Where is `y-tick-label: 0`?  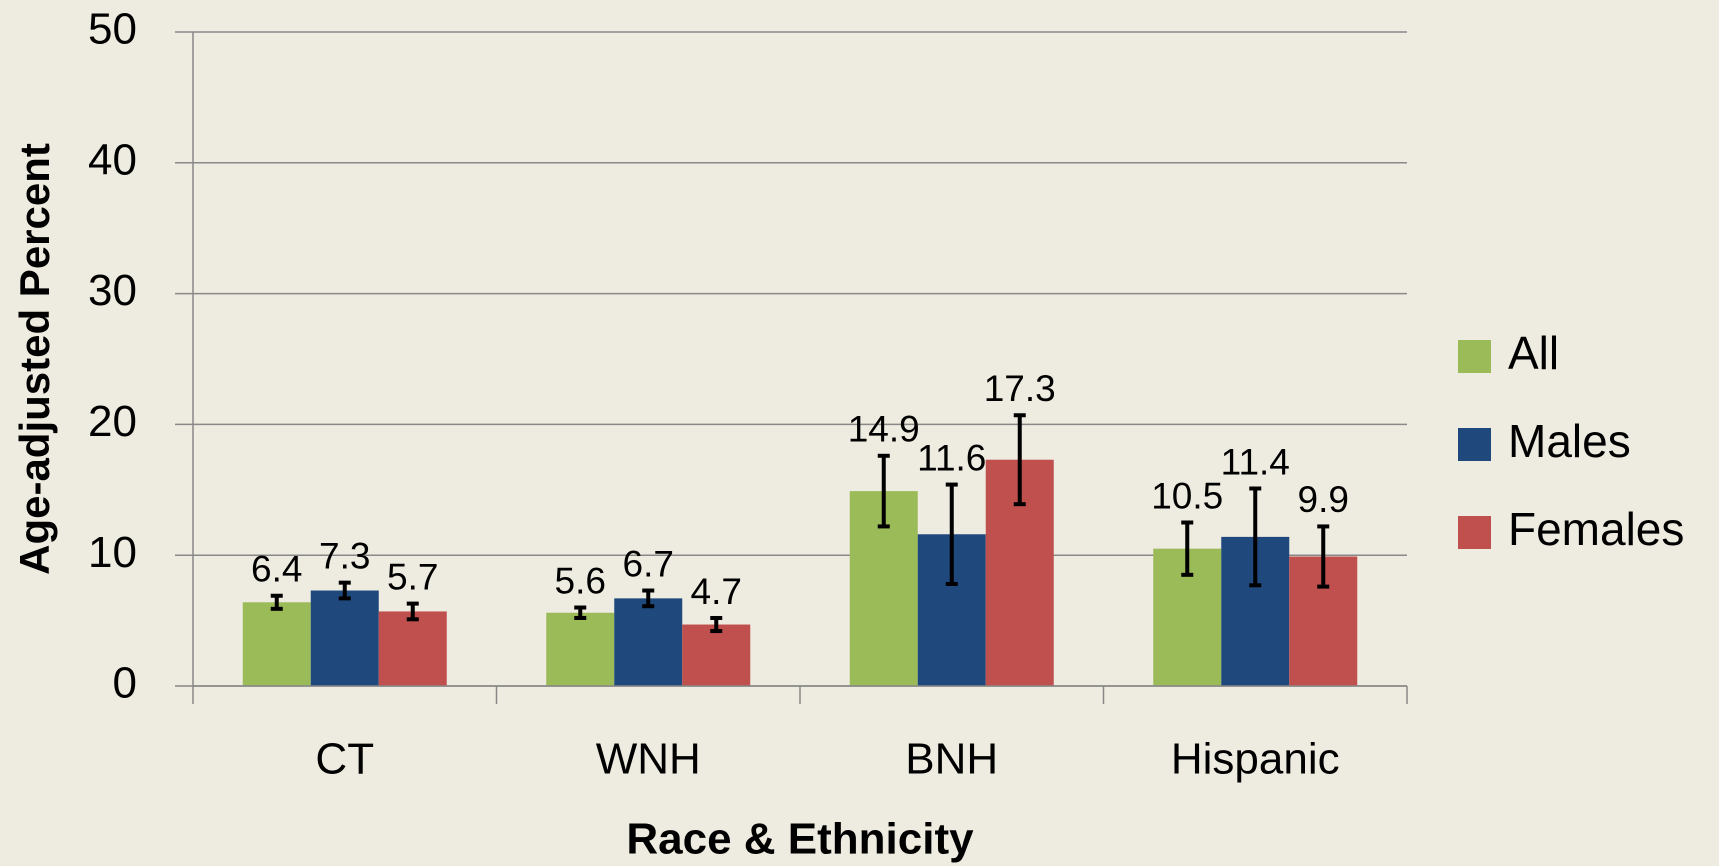
y-tick-label: 0 is located at coordinates (125, 683).